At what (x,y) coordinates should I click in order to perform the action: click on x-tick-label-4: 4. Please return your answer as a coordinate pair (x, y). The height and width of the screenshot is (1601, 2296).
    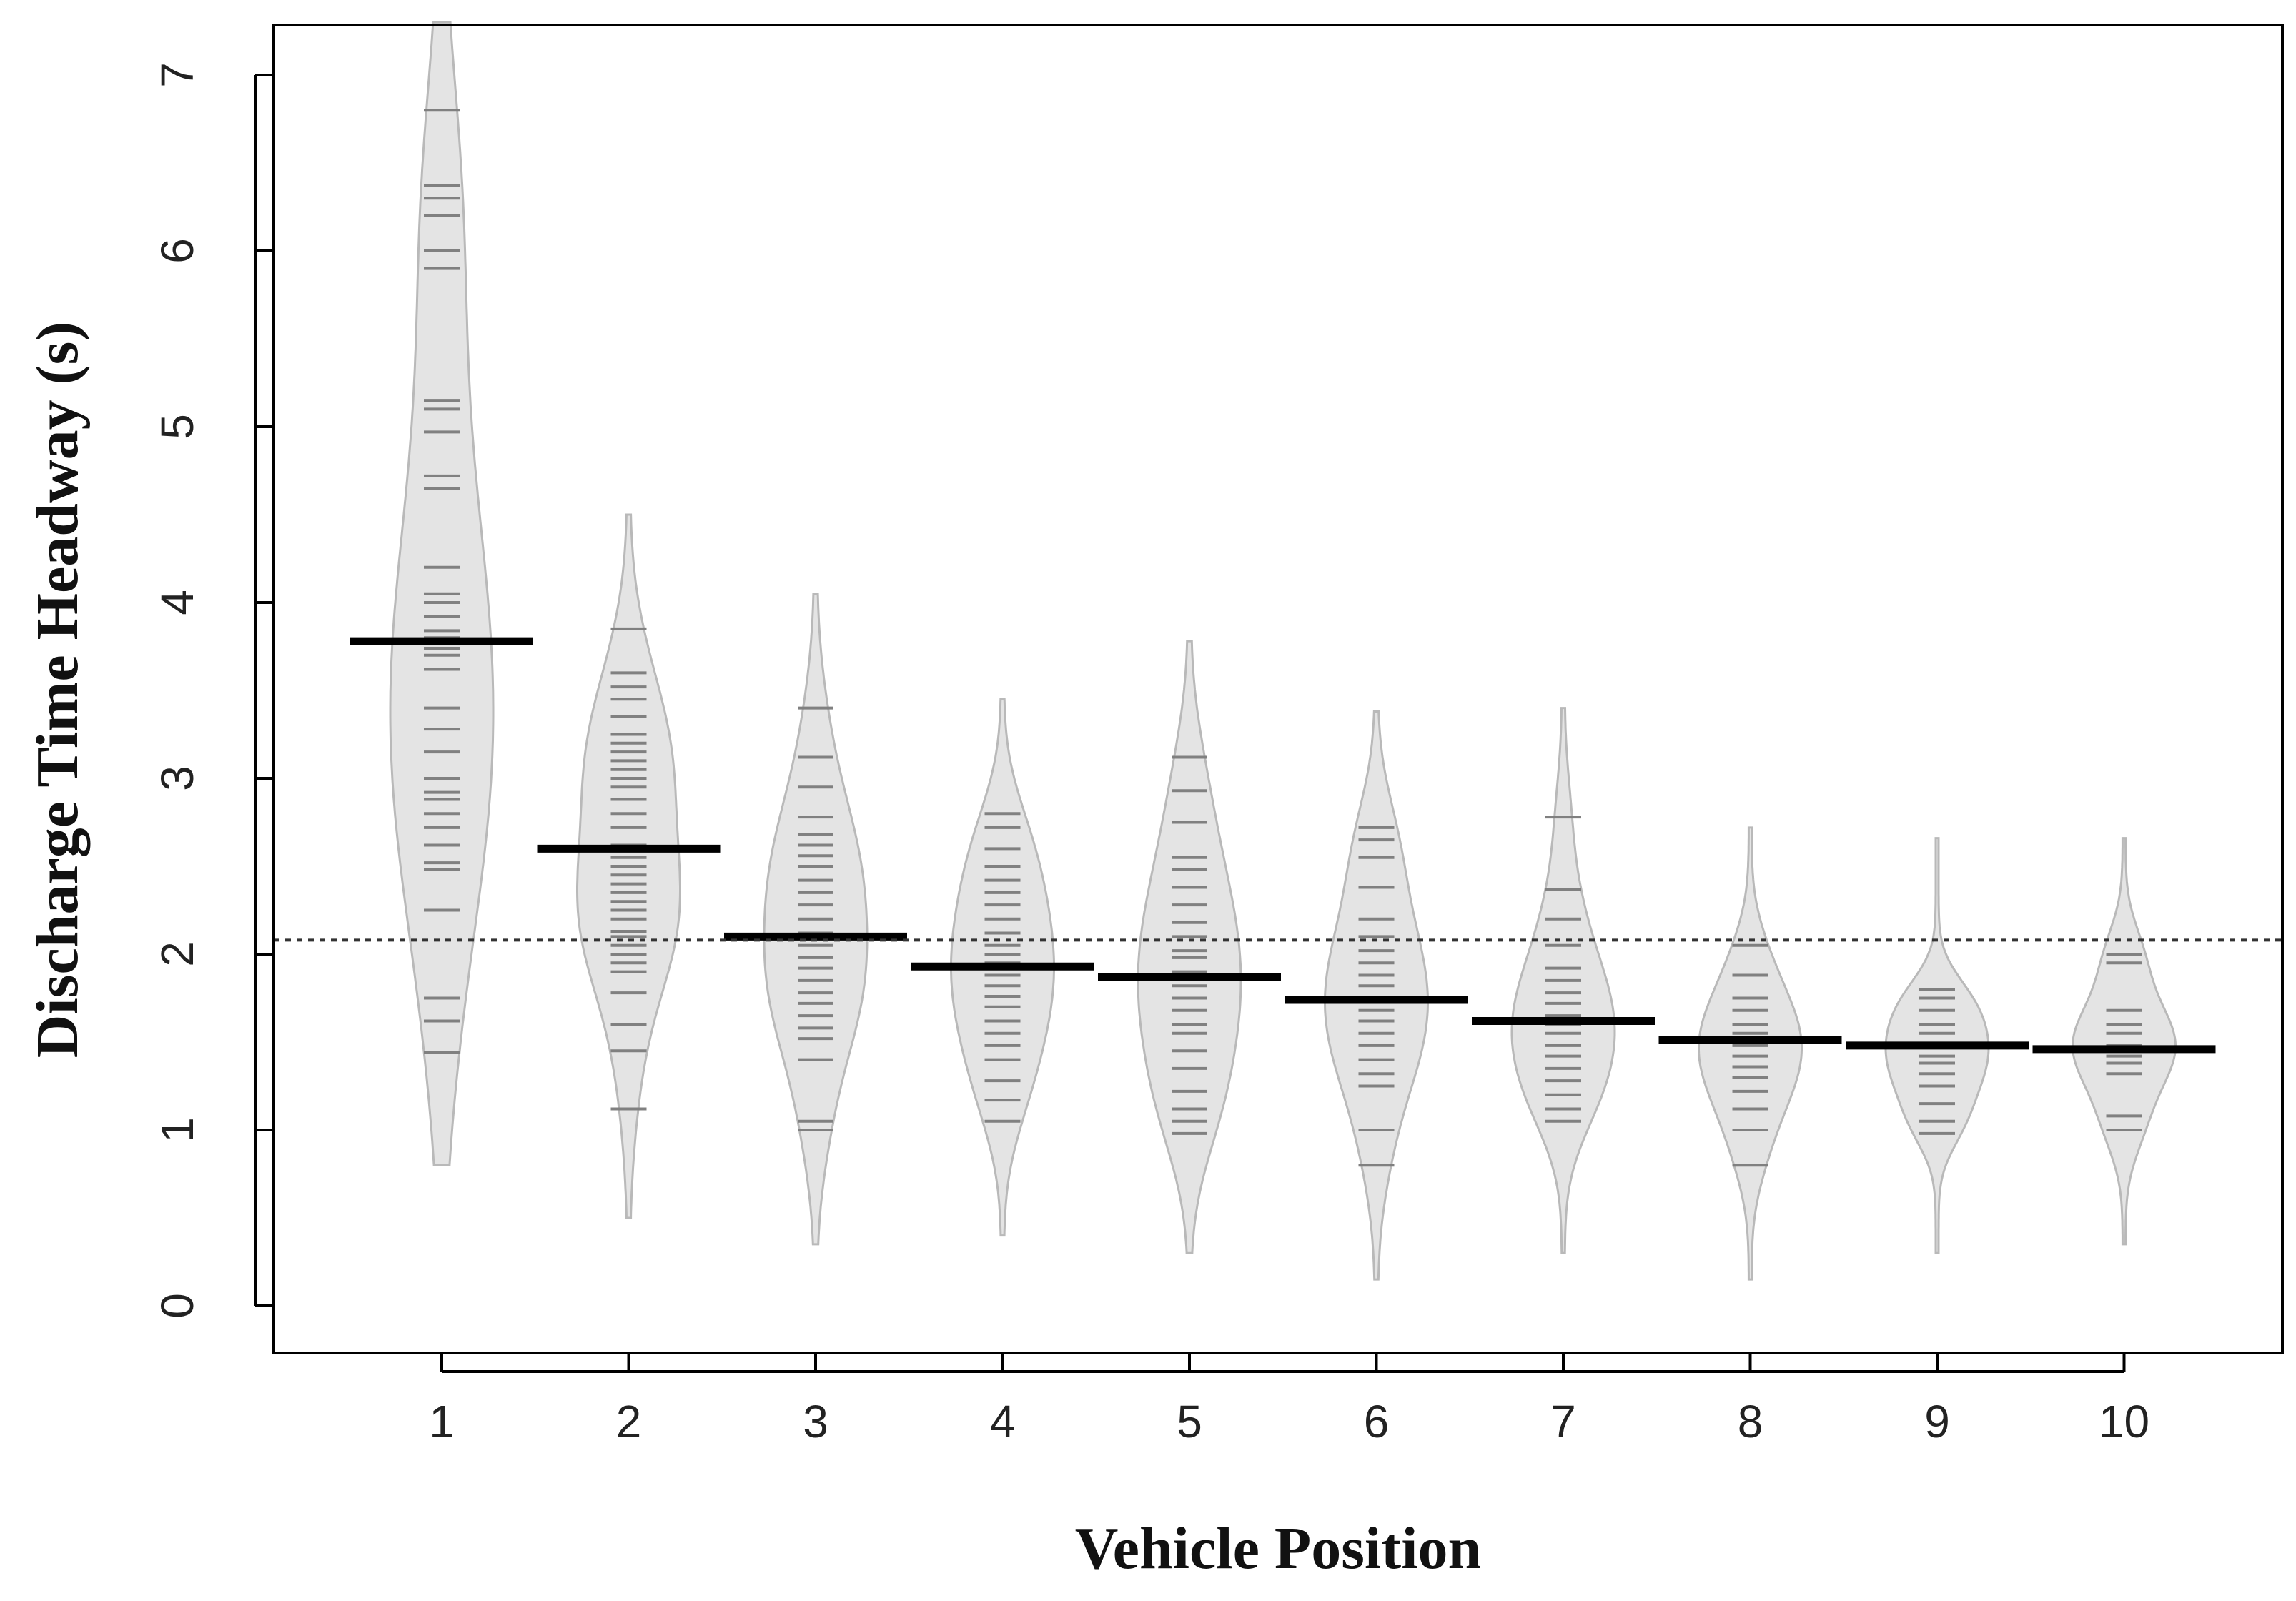
    Looking at the image, I should click on (1003, 1421).